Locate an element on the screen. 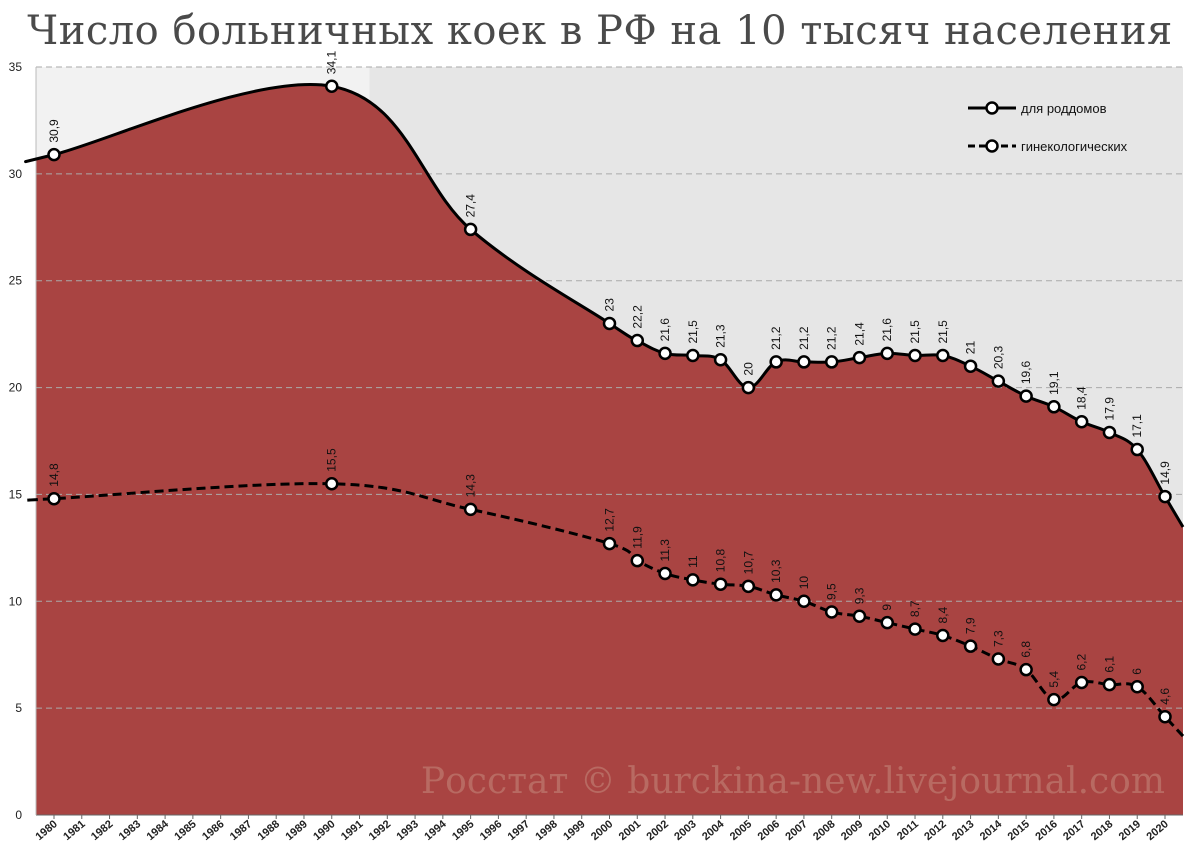  x-tick-label: 2014 is located at coordinates (991, 830).